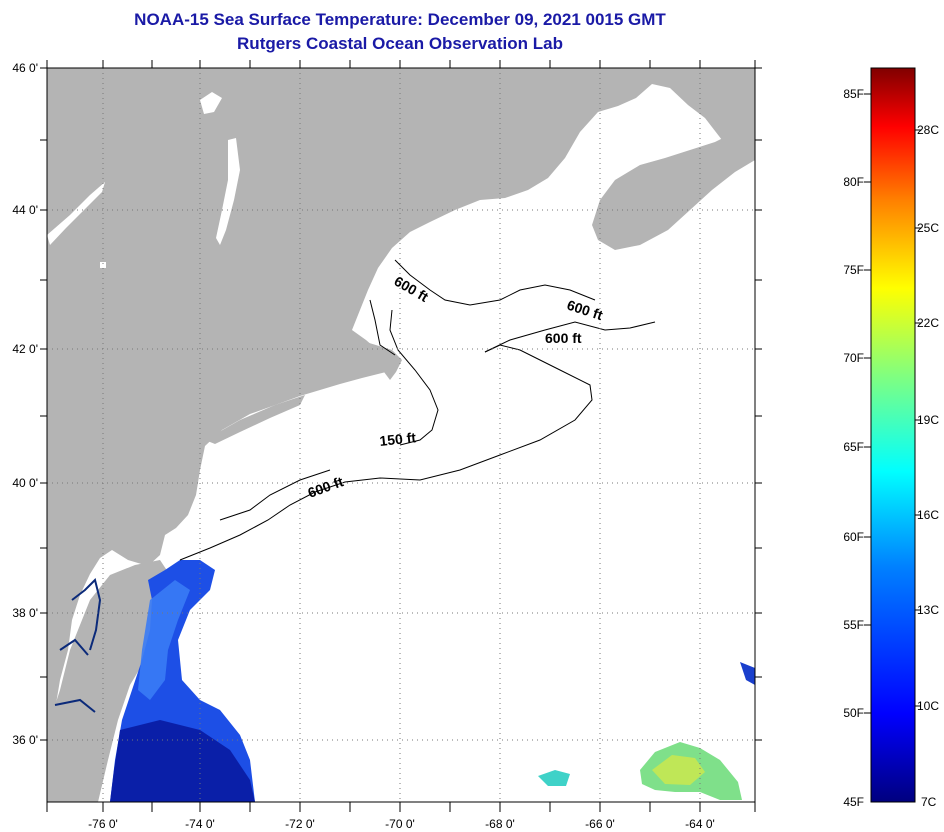 The width and height of the screenshot is (944, 832). I want to click on sst-data-small-patch, so click(554, 778).